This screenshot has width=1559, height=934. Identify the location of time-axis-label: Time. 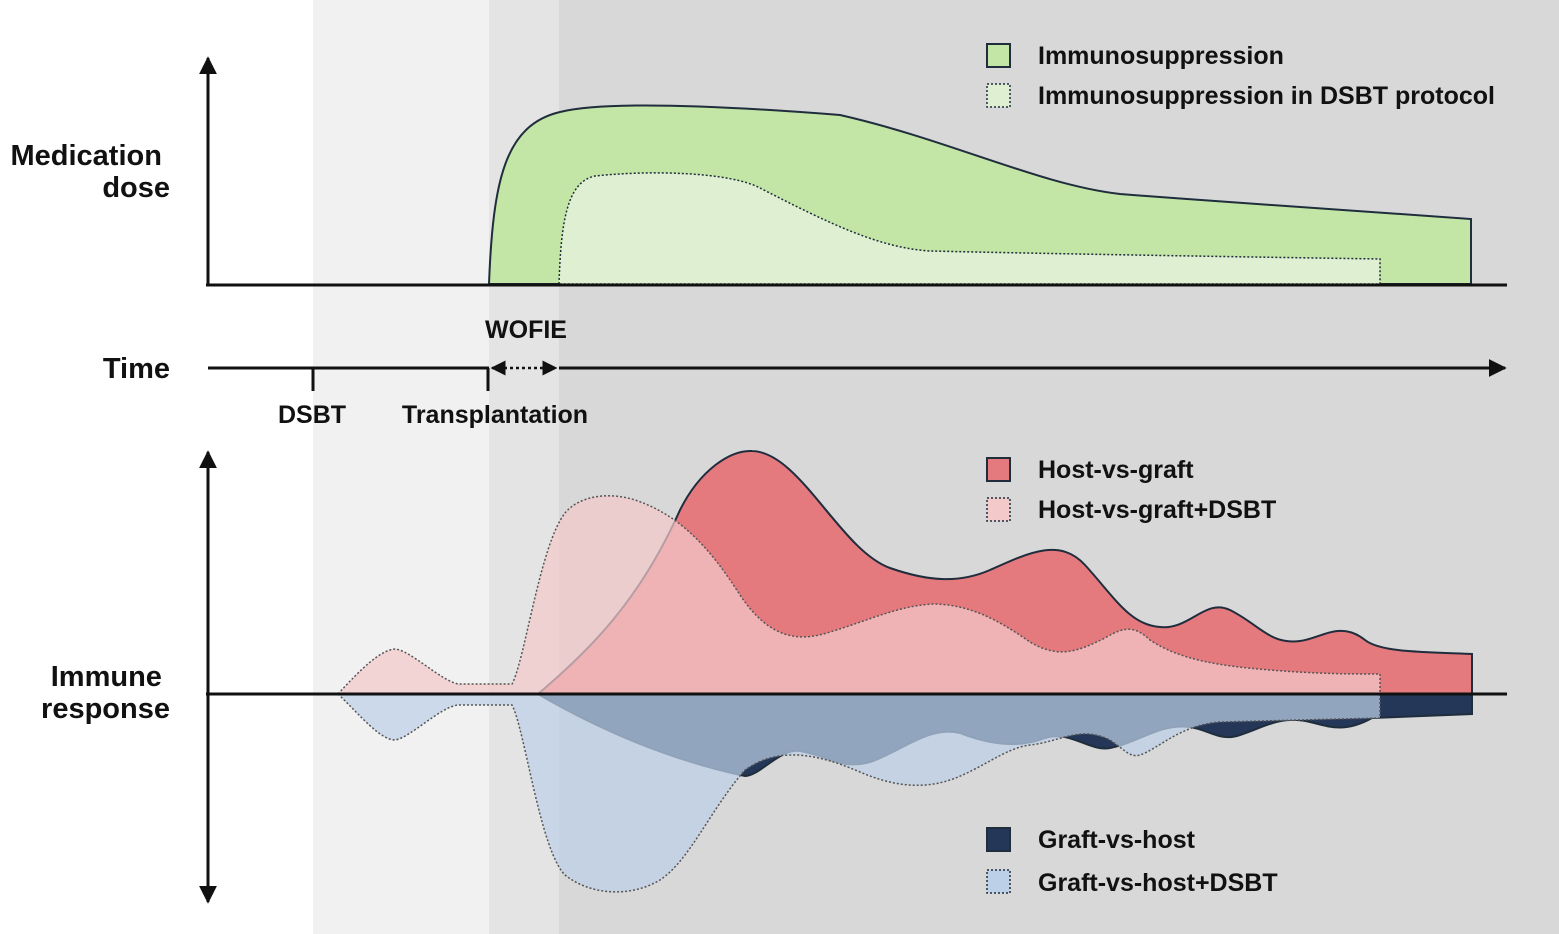
(136, 369).